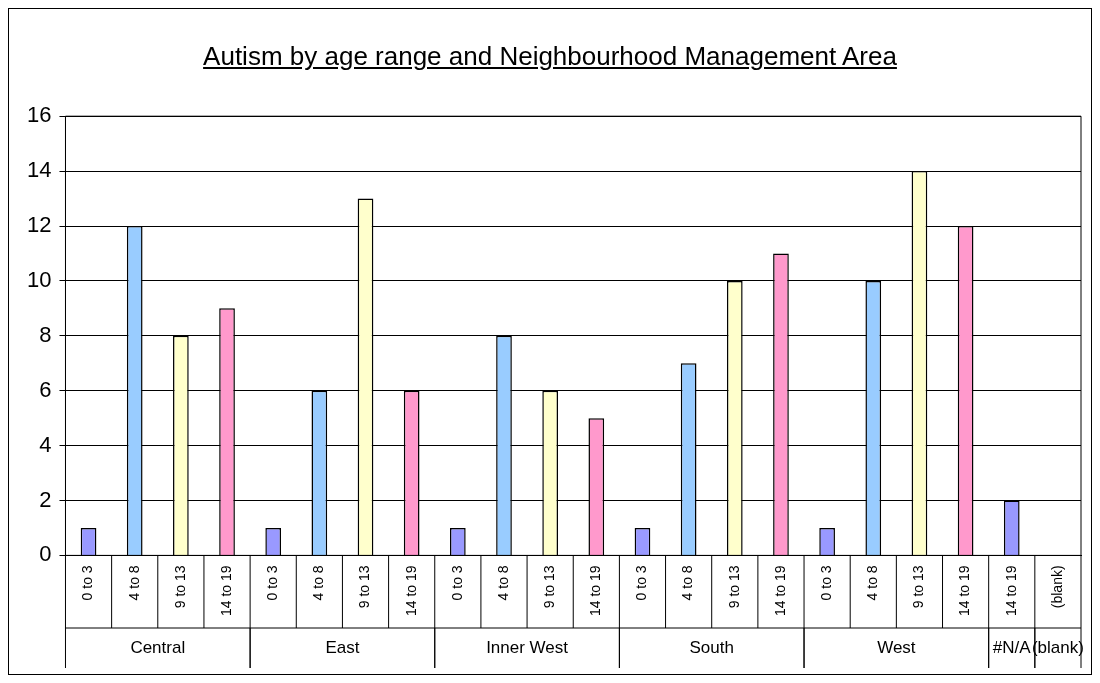  Describe the element at coordinates (550, 56) in the screenshot. I see `chart-title: Autism by age range and Neighbourhood Management Area` at that location.